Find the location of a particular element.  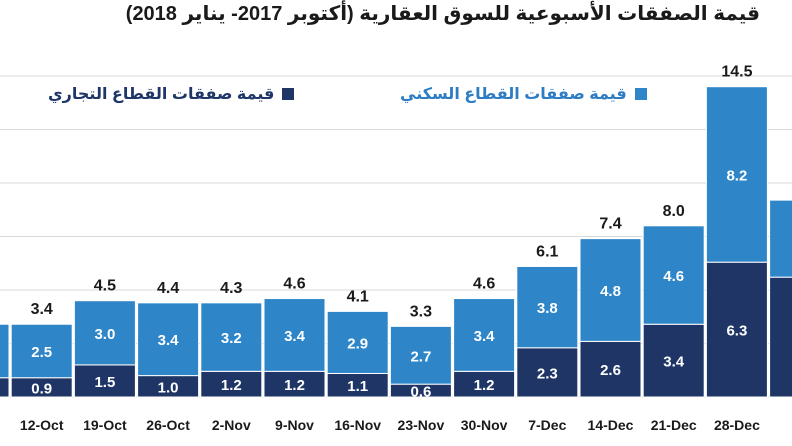

x-tick-label: 19-Oct is located at coordinates (105, 425).